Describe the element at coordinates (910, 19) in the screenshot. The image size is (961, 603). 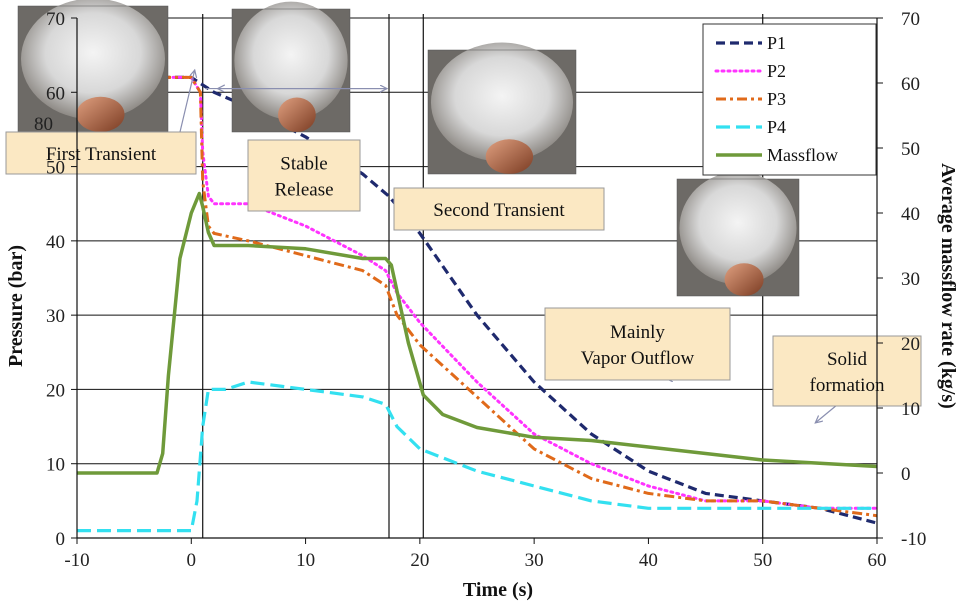
I see `y2-tick-label: 70` at that location.